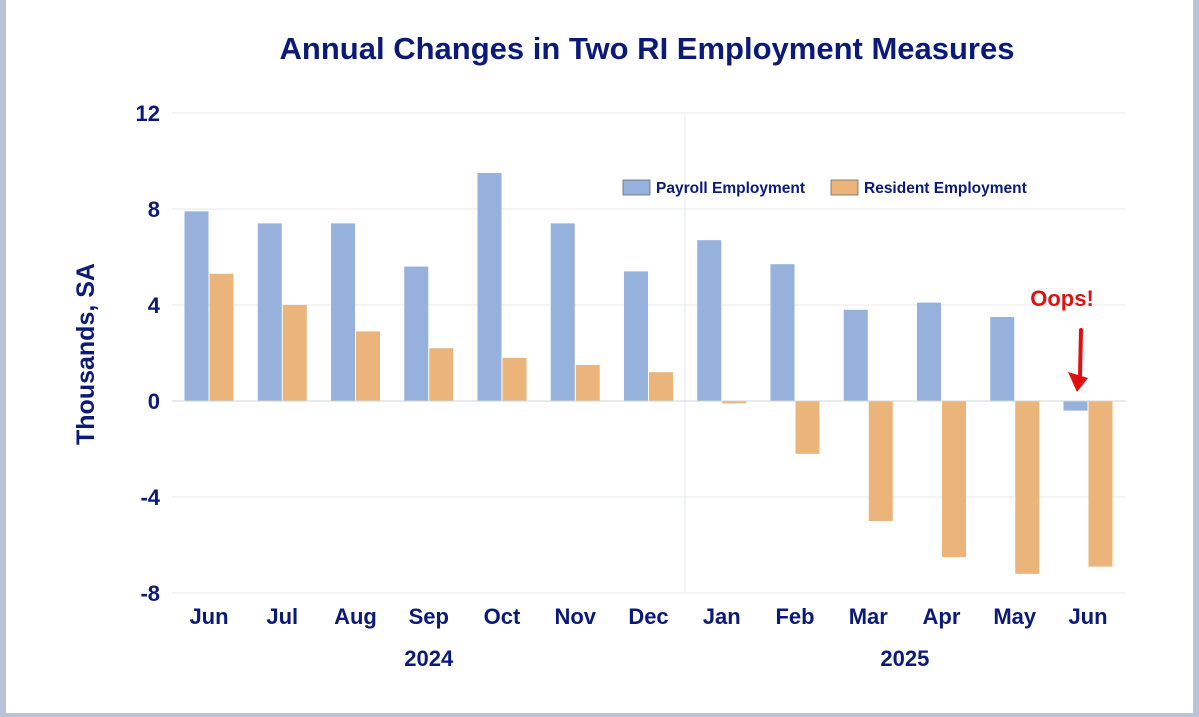  What do you see at coordinates (148, 353) in the screenshot?
I see `y-axis-ticks: 12 8 4 0 -4 -8` at bounding box center [148, 353].